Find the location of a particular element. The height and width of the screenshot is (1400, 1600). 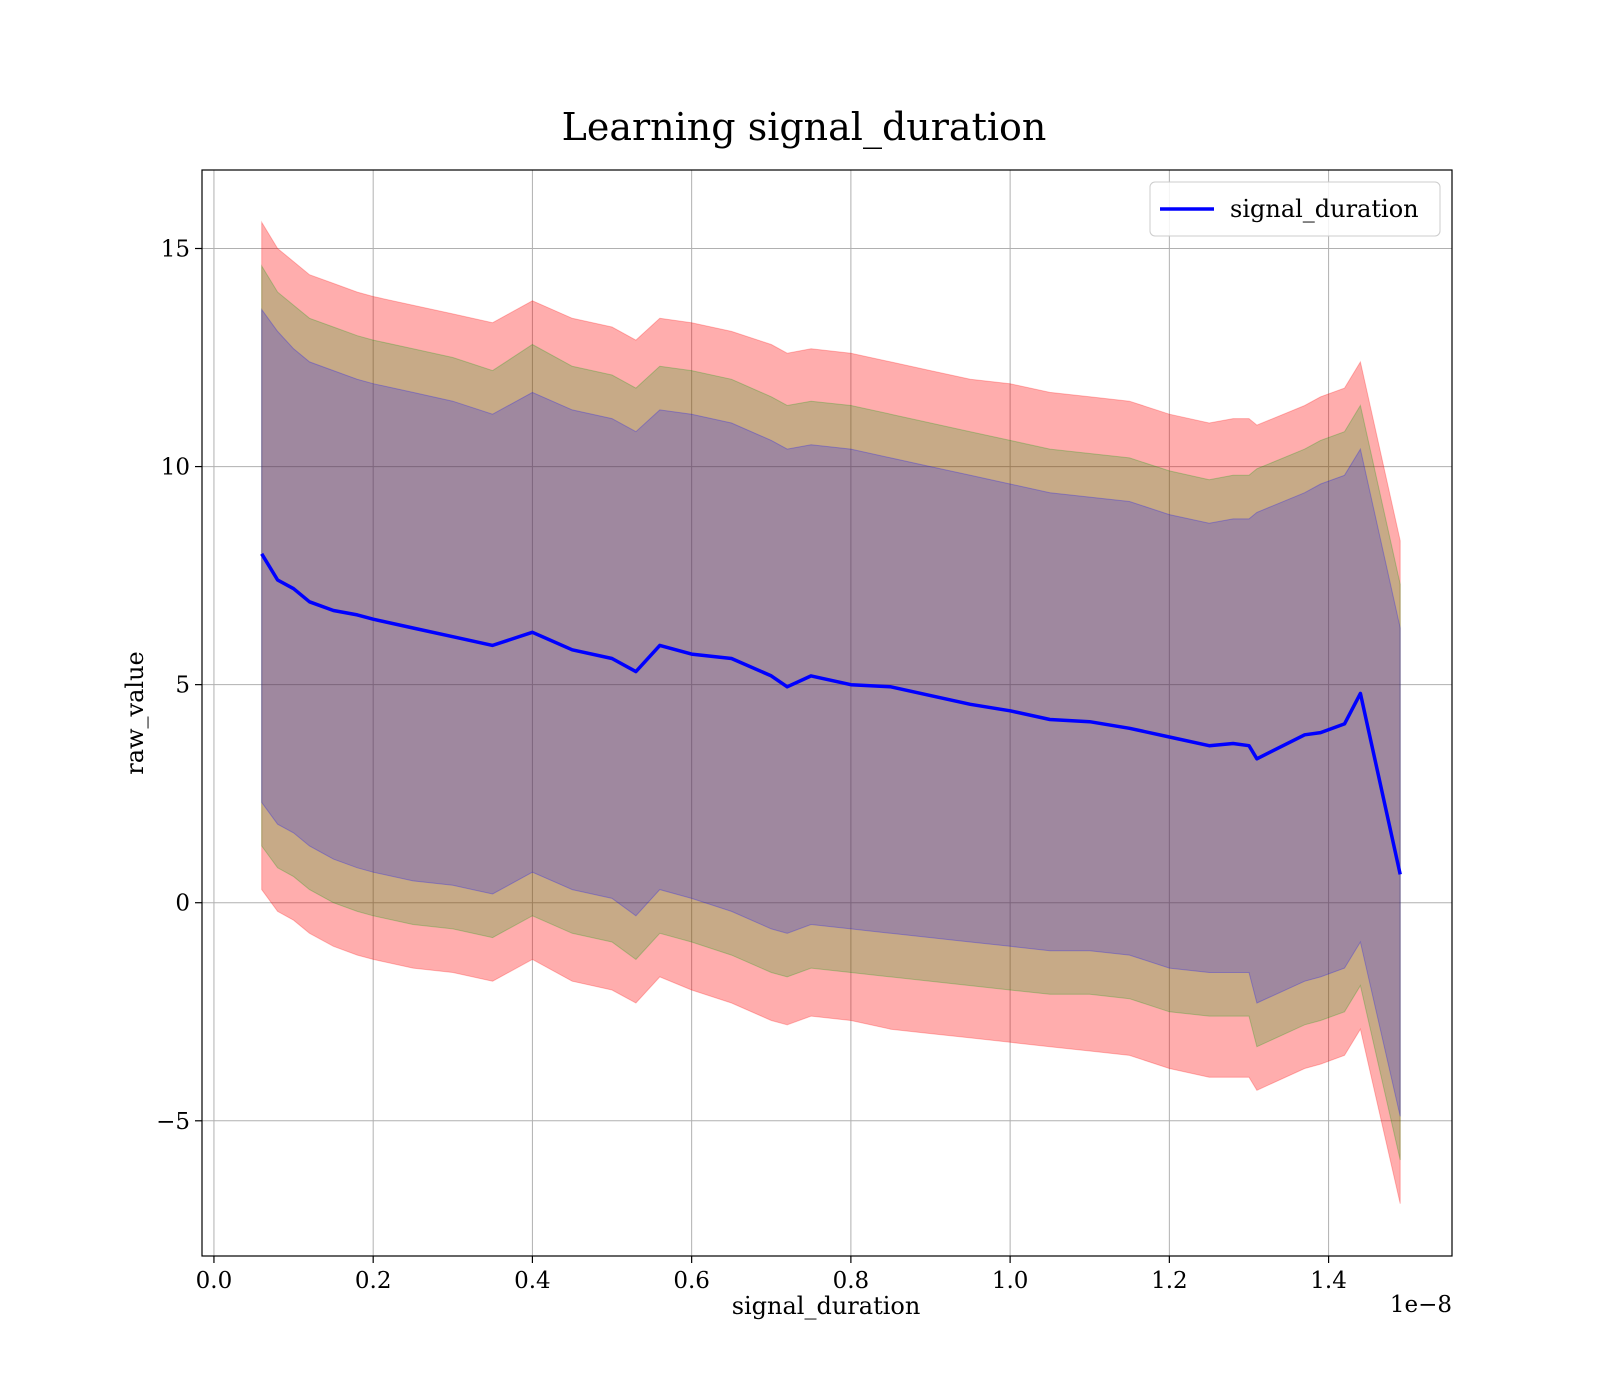

x-tick-label: 0.2 is located at coordinates (373, 1281).